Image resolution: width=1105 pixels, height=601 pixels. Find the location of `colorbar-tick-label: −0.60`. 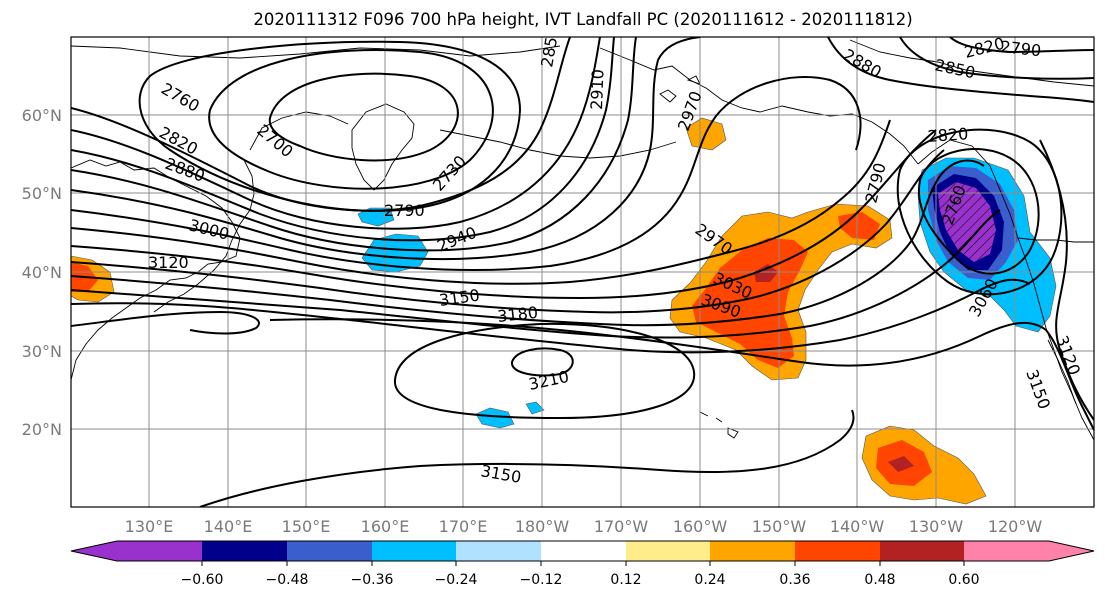

colorbar-tick-label: −0.60 is located at coordinates (202, 580).